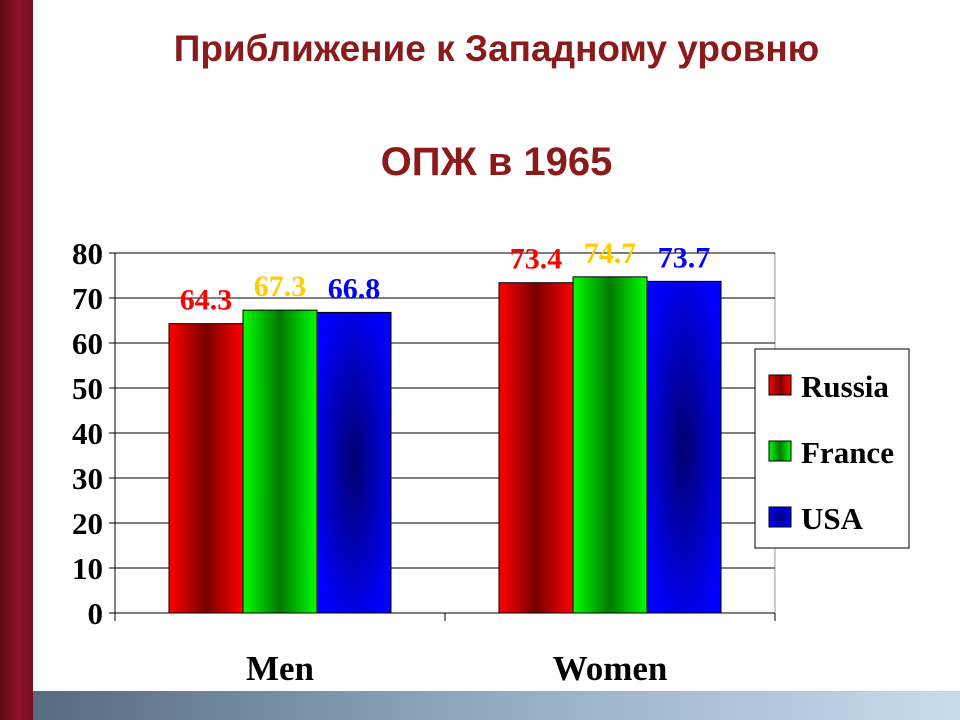  What do you see at coordinates (832, 518) in the screenshot?
I see `legend-label: USA` at bounding box center [832, 518].